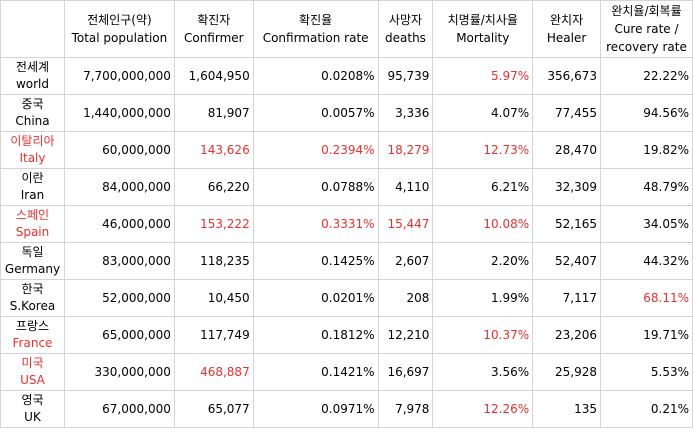 The width and height of the screenshot is (693, 432). What do you see at coordinates (32, 150) in the screenshot?
I see `country-cell: 이탈리아 Italy` at bounding box center [32, 150].